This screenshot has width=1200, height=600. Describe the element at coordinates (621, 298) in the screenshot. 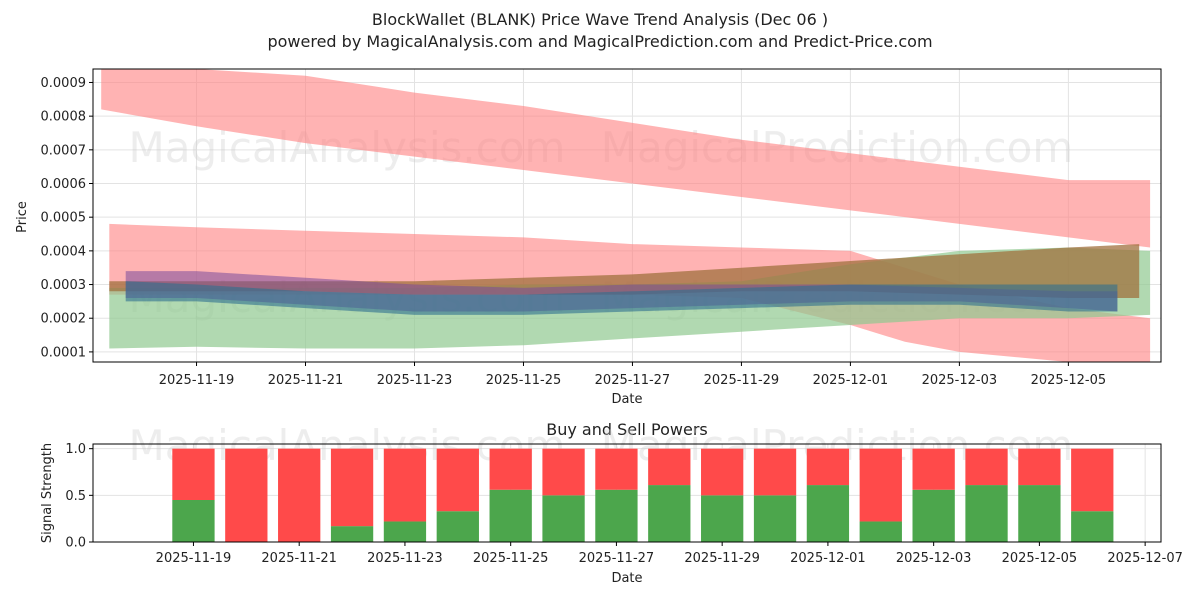

I see `band-teal-wave-band` at that location.